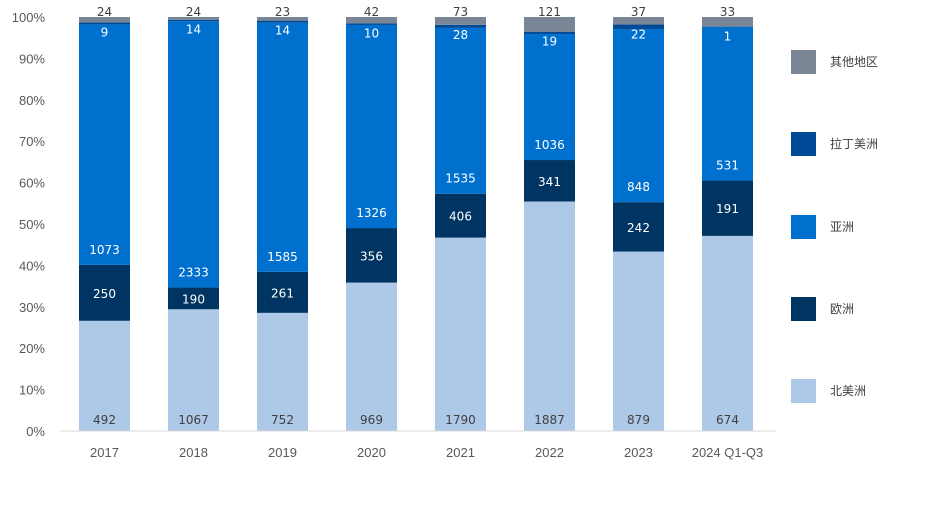 The height and width of the screenshot is (507, 941). I want to click on bar-group-2018: 1067 190 2333 14 24, so click(193, 218).